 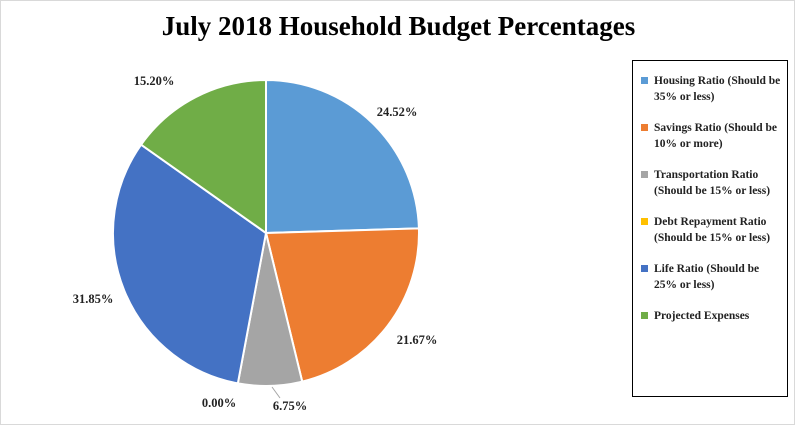 What do you see at coordinates (190, 264) in the screenshot?
I see `pie-slice-life-ratio` at bounding box center [190, 264].